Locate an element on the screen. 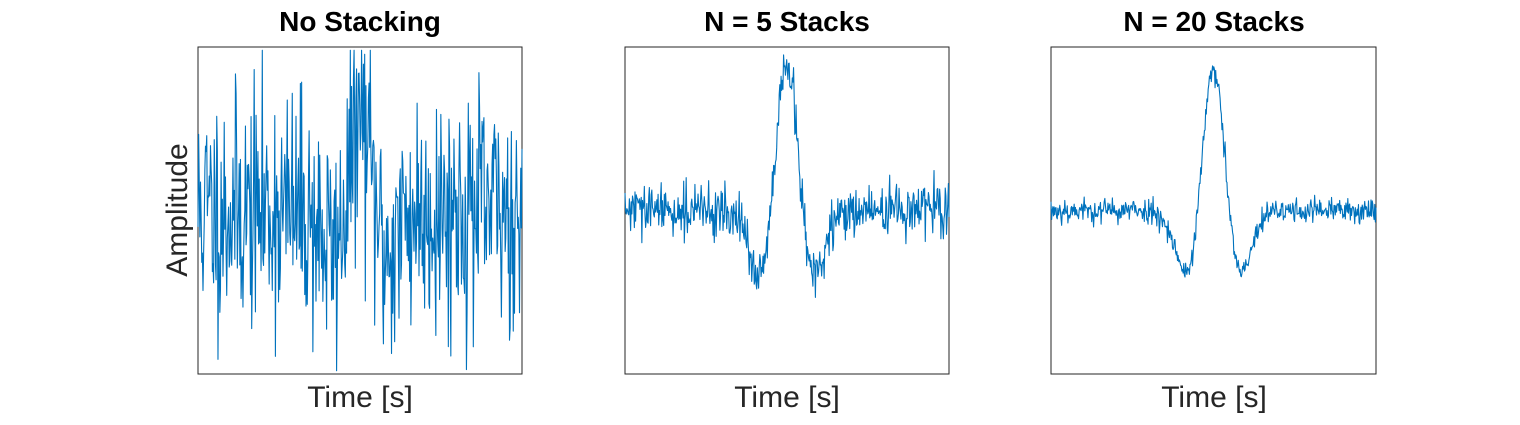  panel-title: N = 20 Stacks is located at coordinates (1213, 21).